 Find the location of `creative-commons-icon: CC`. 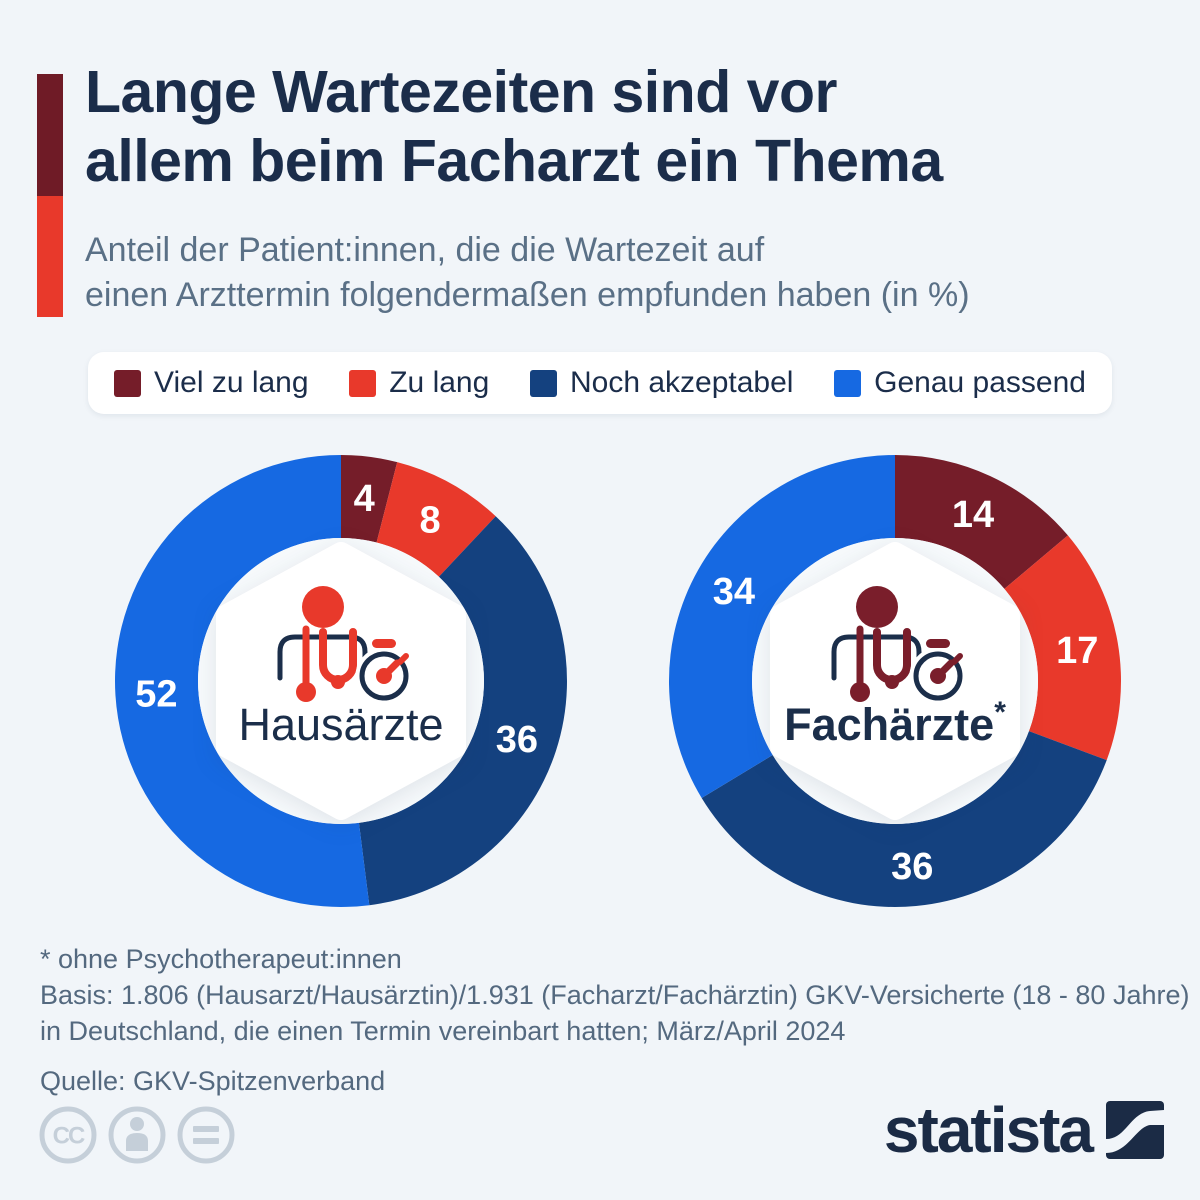

creative-commons-icon: CC is located at coordinates (68, 1135).